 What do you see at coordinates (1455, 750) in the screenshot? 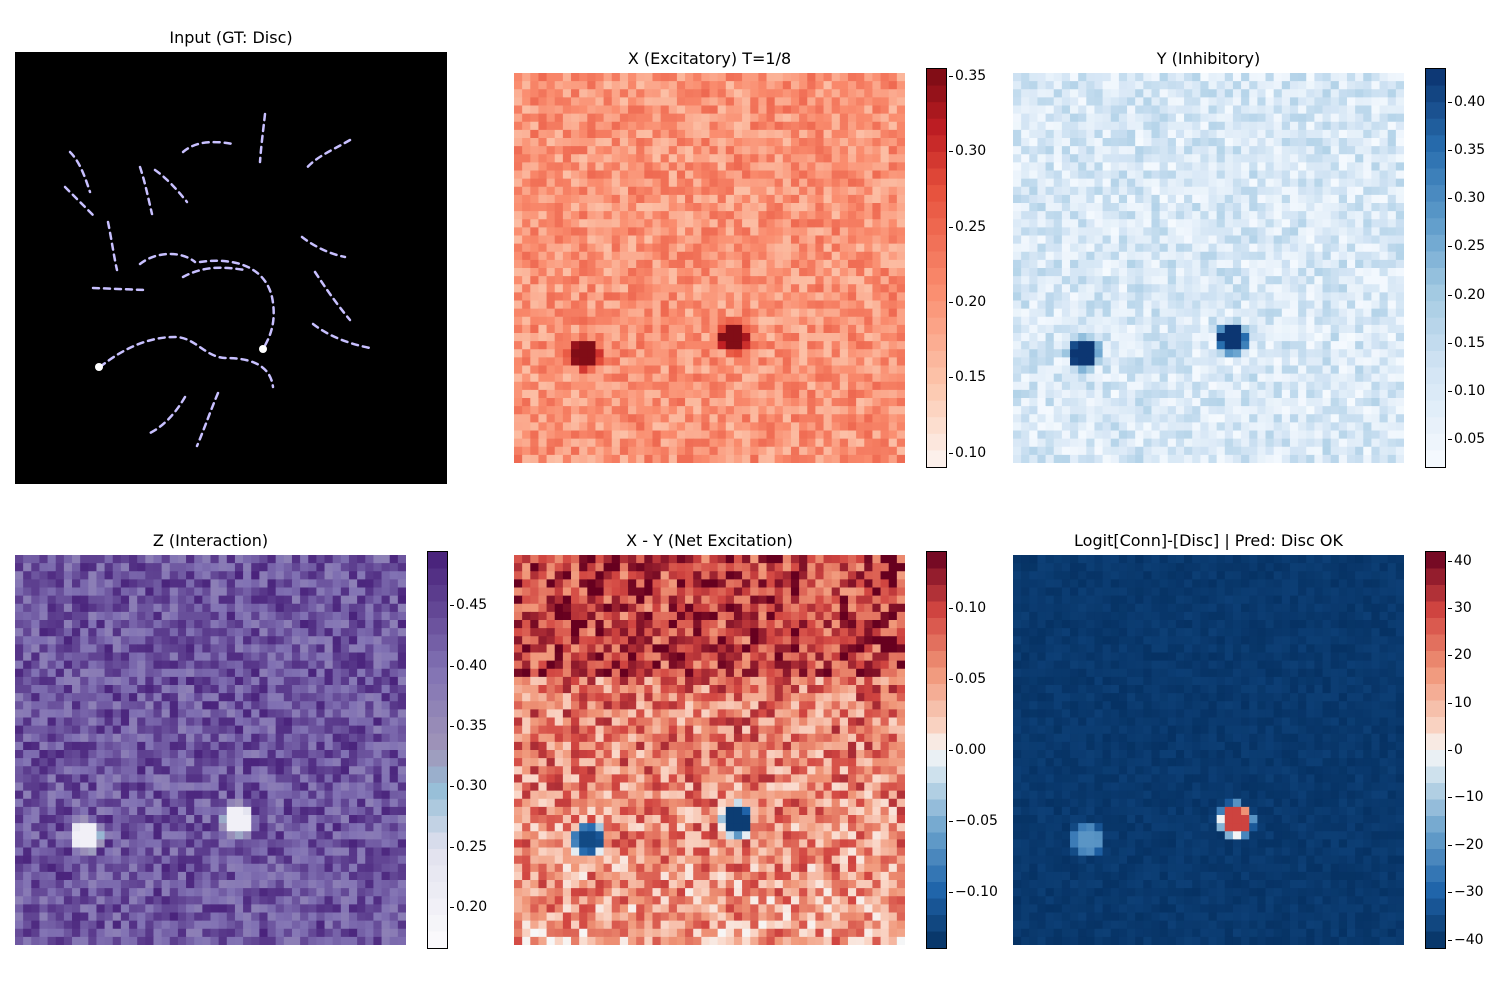
I see `colorbar-tick-label: 0` at bounding box center [1455, 750].